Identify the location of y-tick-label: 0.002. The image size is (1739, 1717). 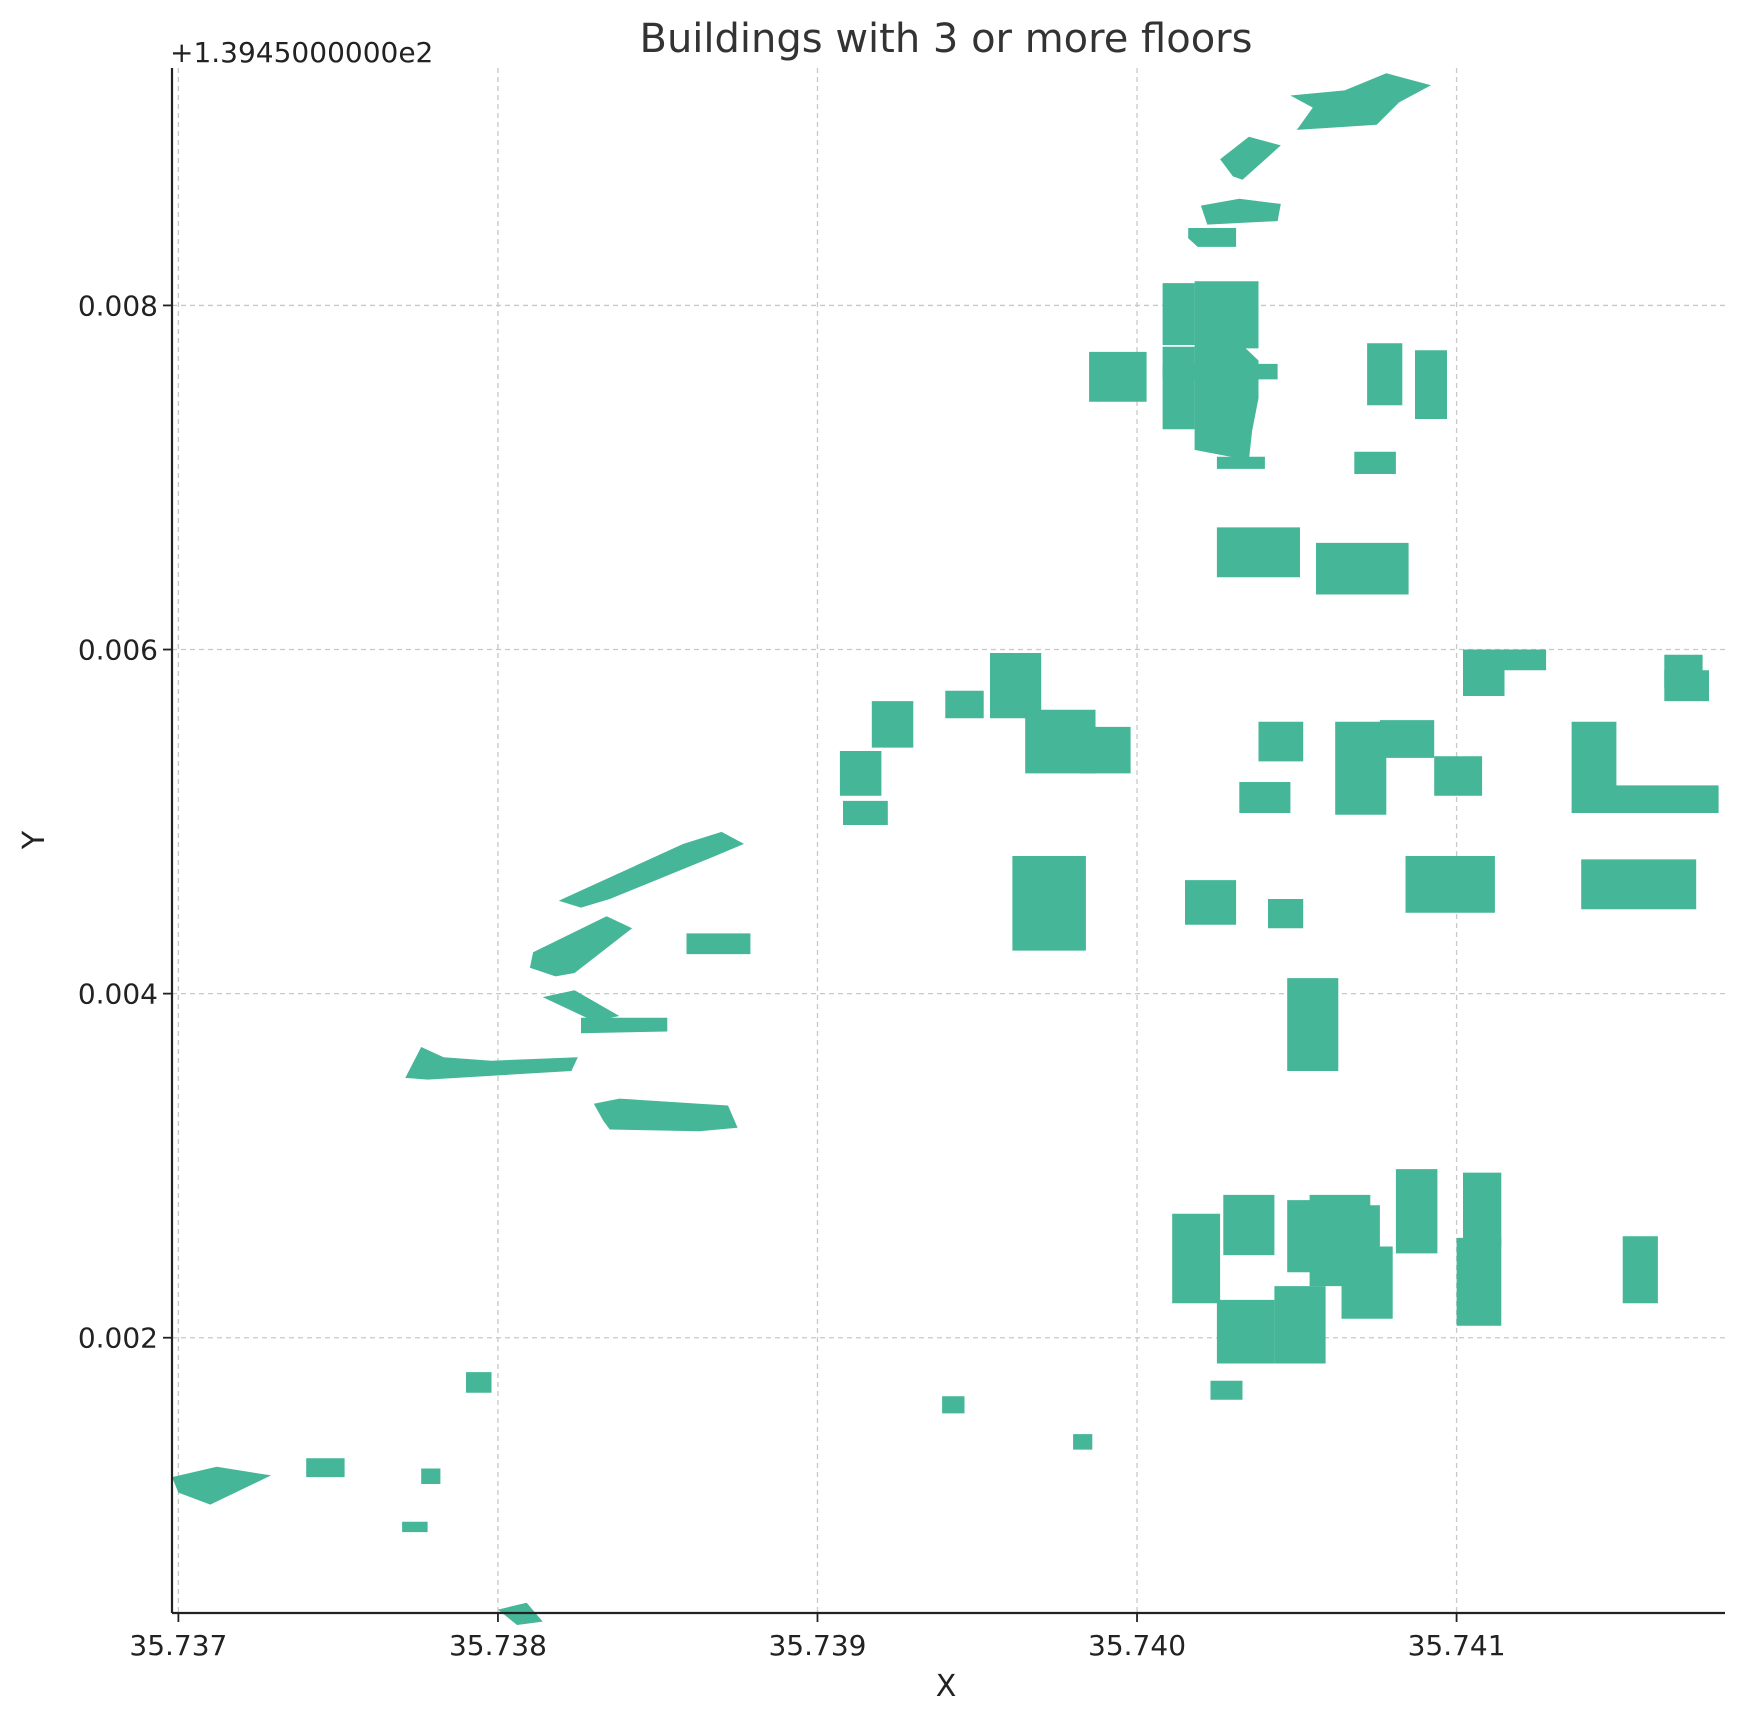
(118, 1338).